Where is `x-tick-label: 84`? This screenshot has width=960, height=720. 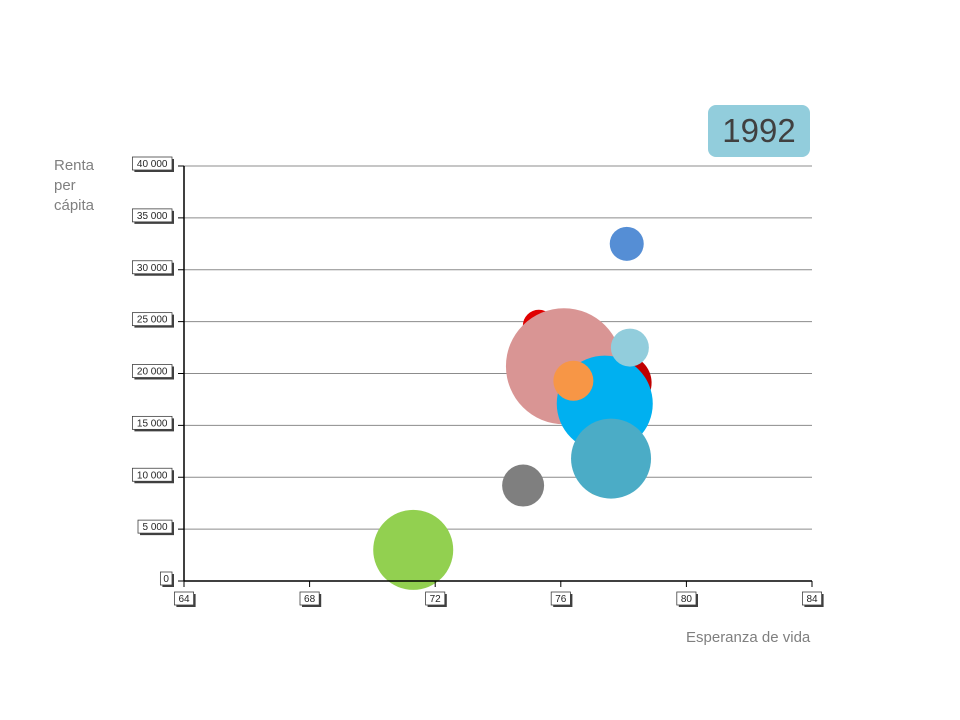
x-tick-label: 84 is located at coordinates (812, 599).